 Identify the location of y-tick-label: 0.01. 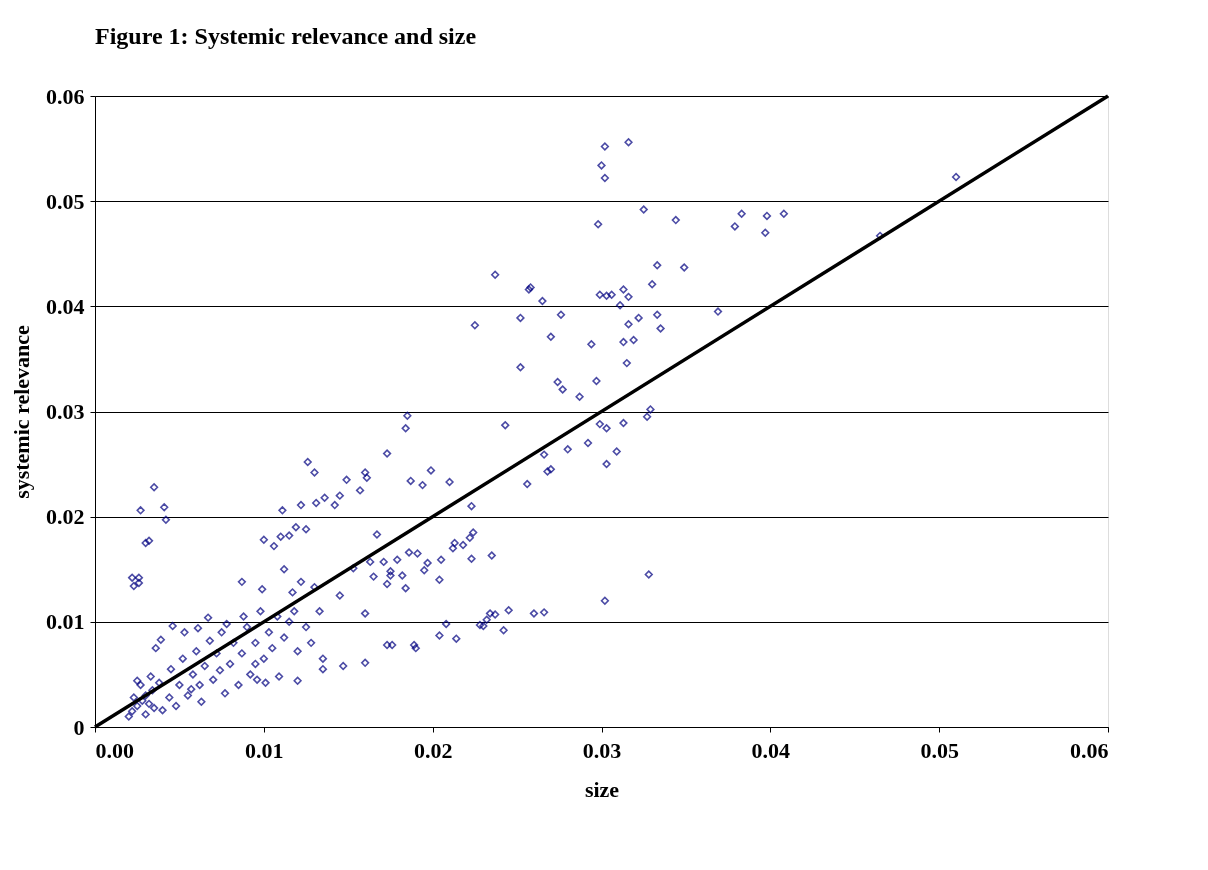
(65, 622).